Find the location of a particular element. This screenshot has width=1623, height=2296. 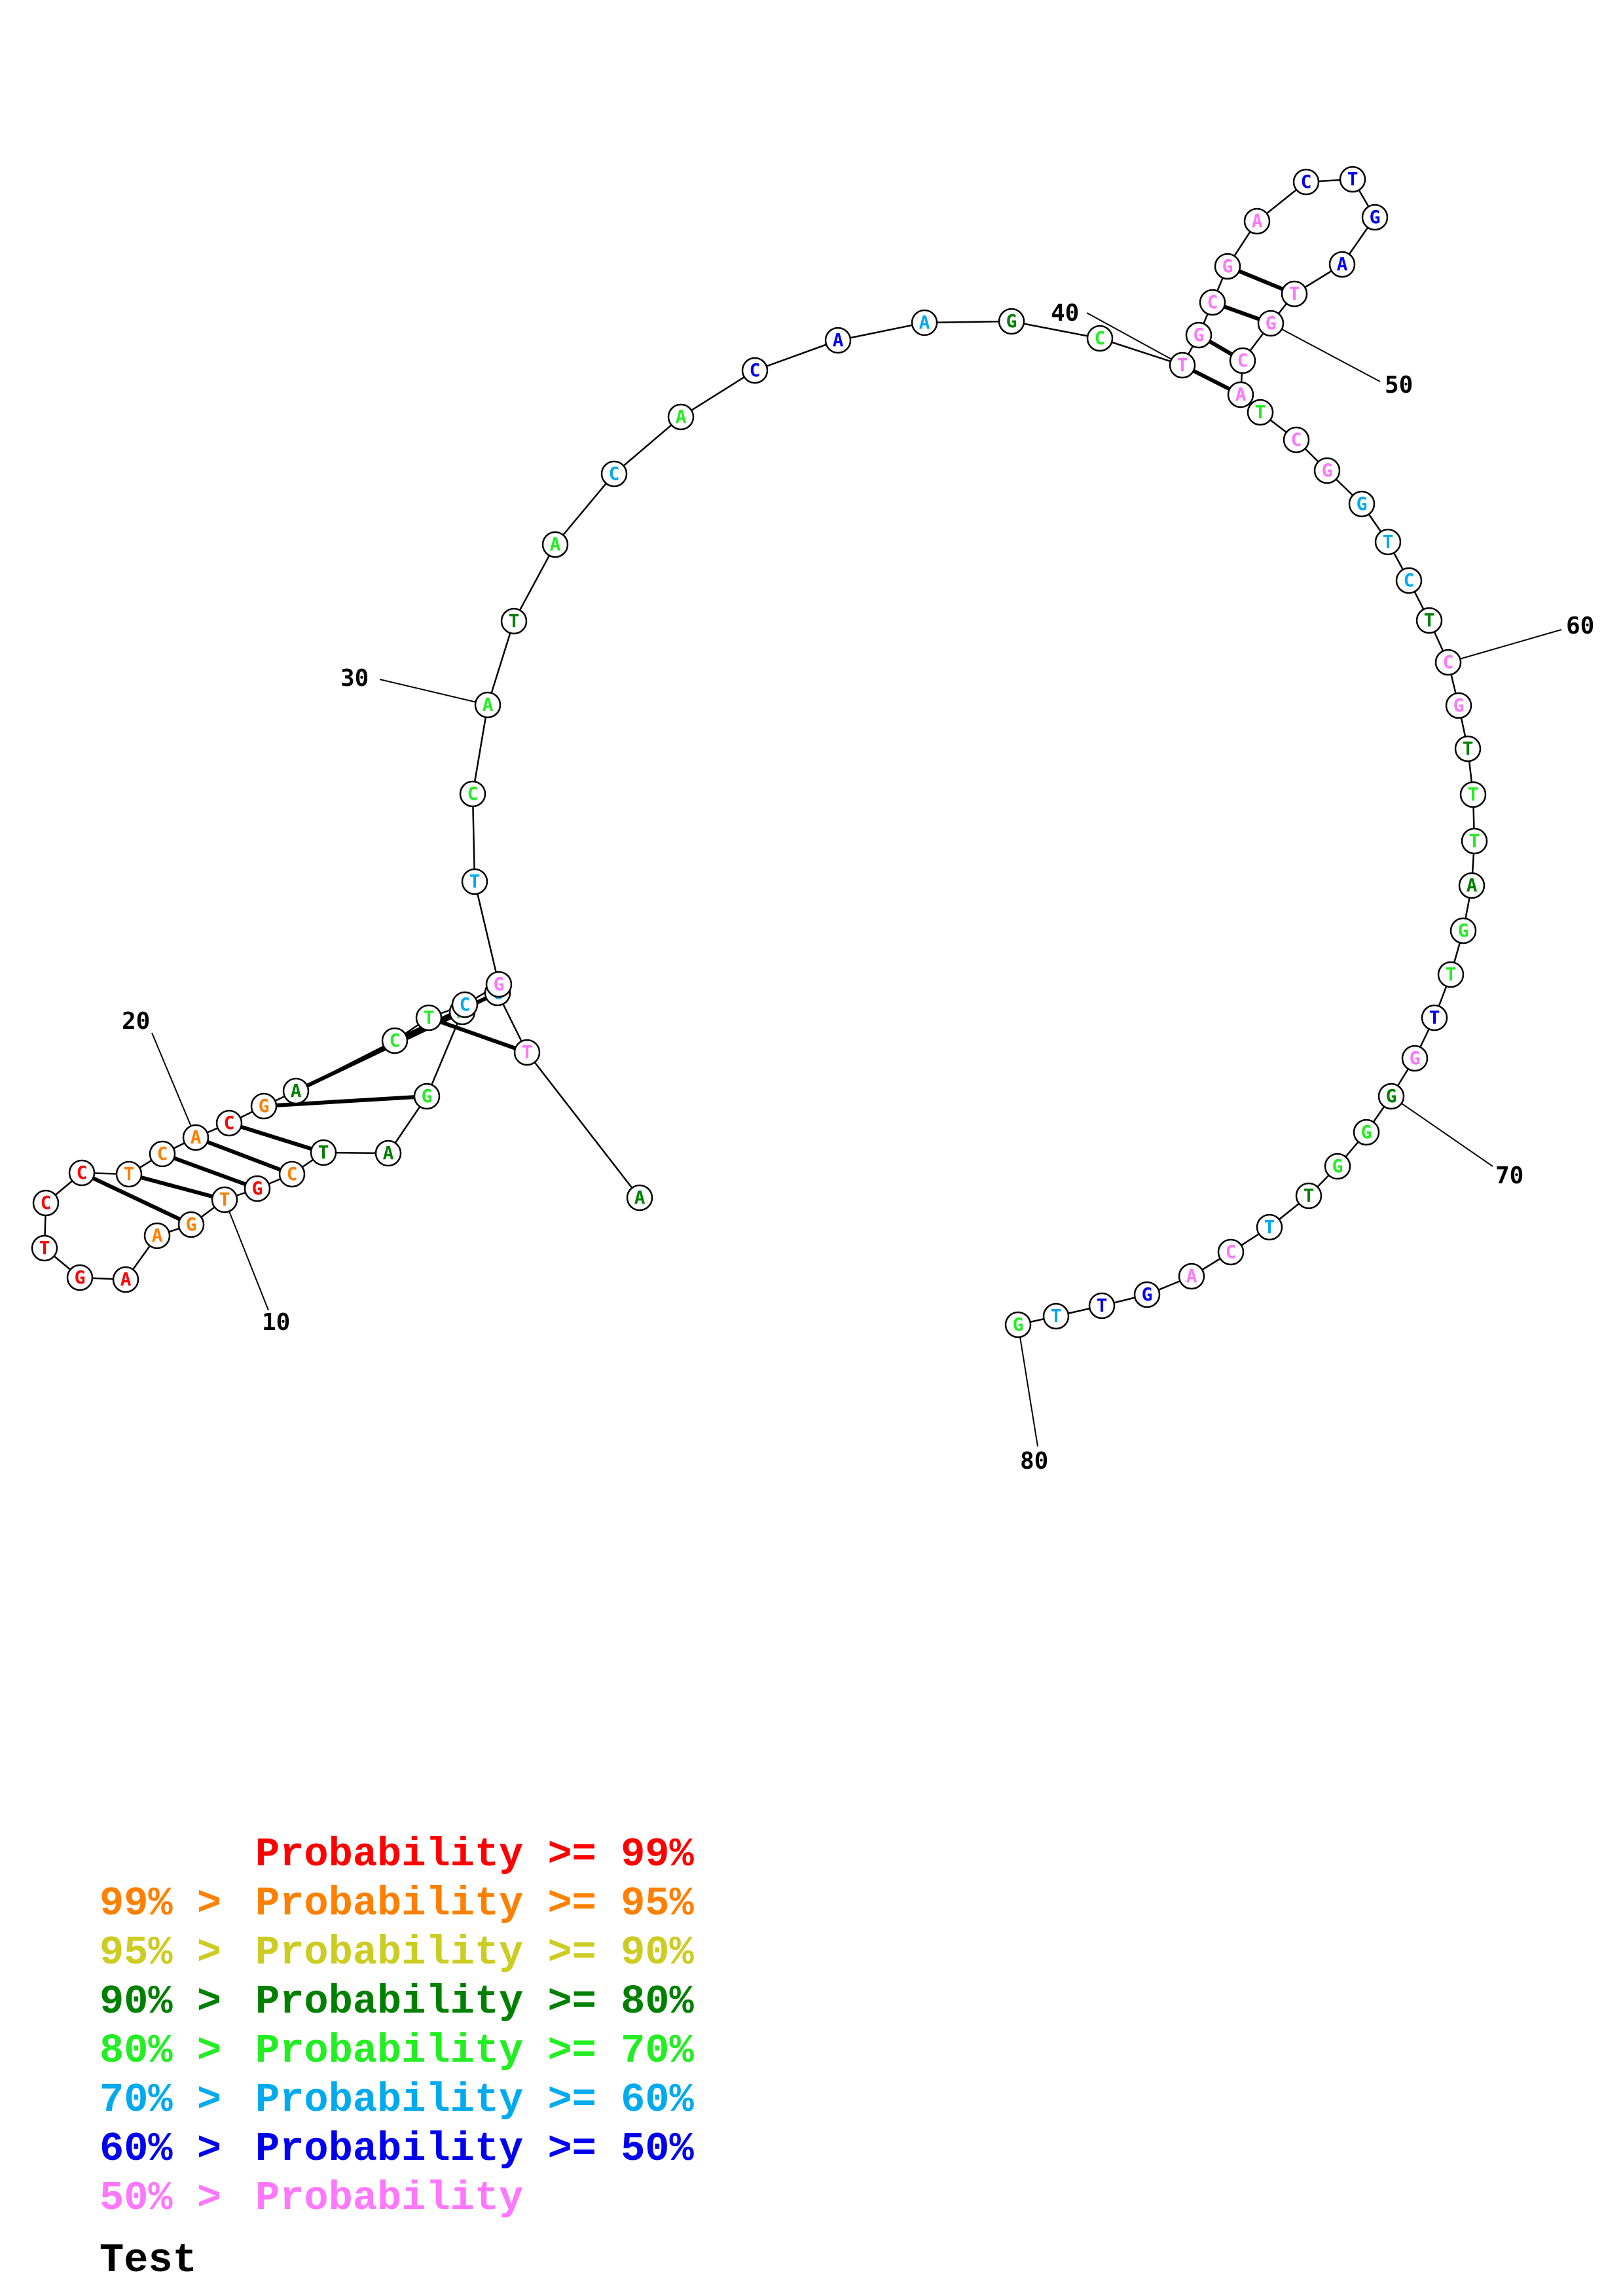

nucleotide-41: G is located at coordinates (1199, 335).